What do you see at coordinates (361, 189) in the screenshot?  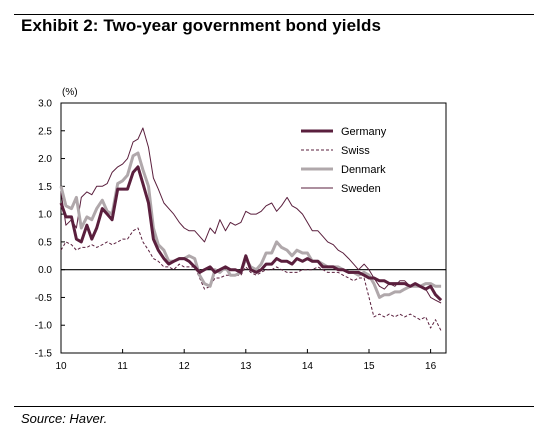 I see `legend-label-sweden: Sweden` at bounding box center [361, 189].